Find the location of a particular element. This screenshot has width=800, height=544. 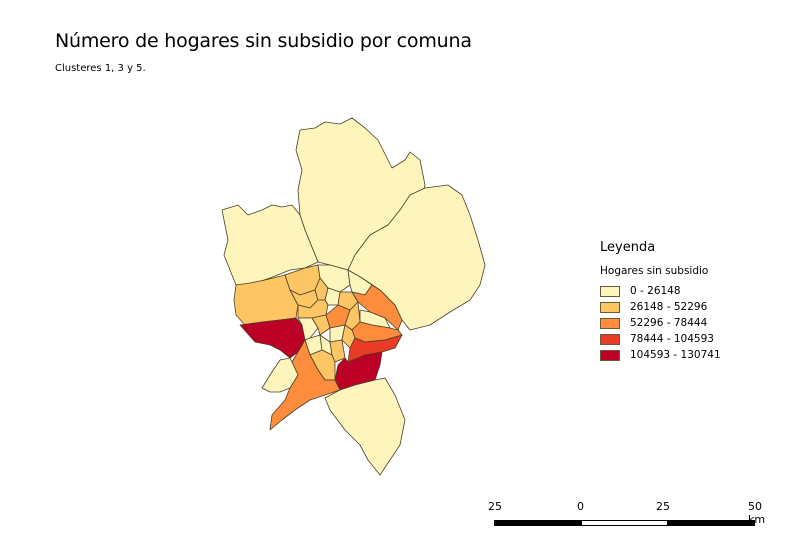

legend-item: 0 - 26148 is located at coordinates (660, 291).